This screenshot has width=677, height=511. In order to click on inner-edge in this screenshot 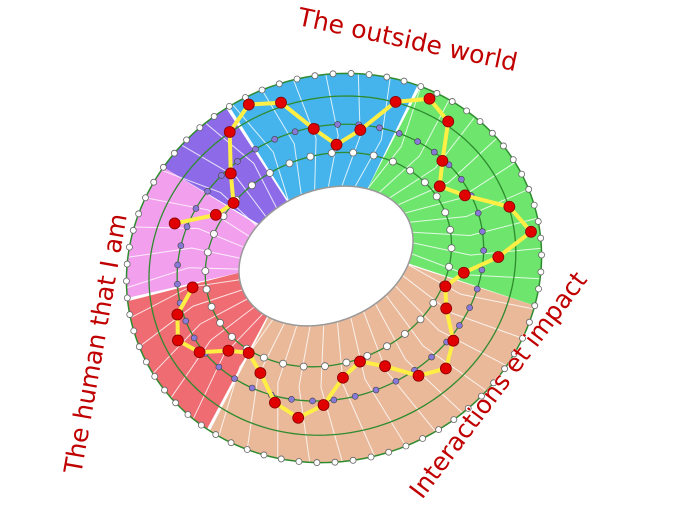, I will do `click(326, 256)`.